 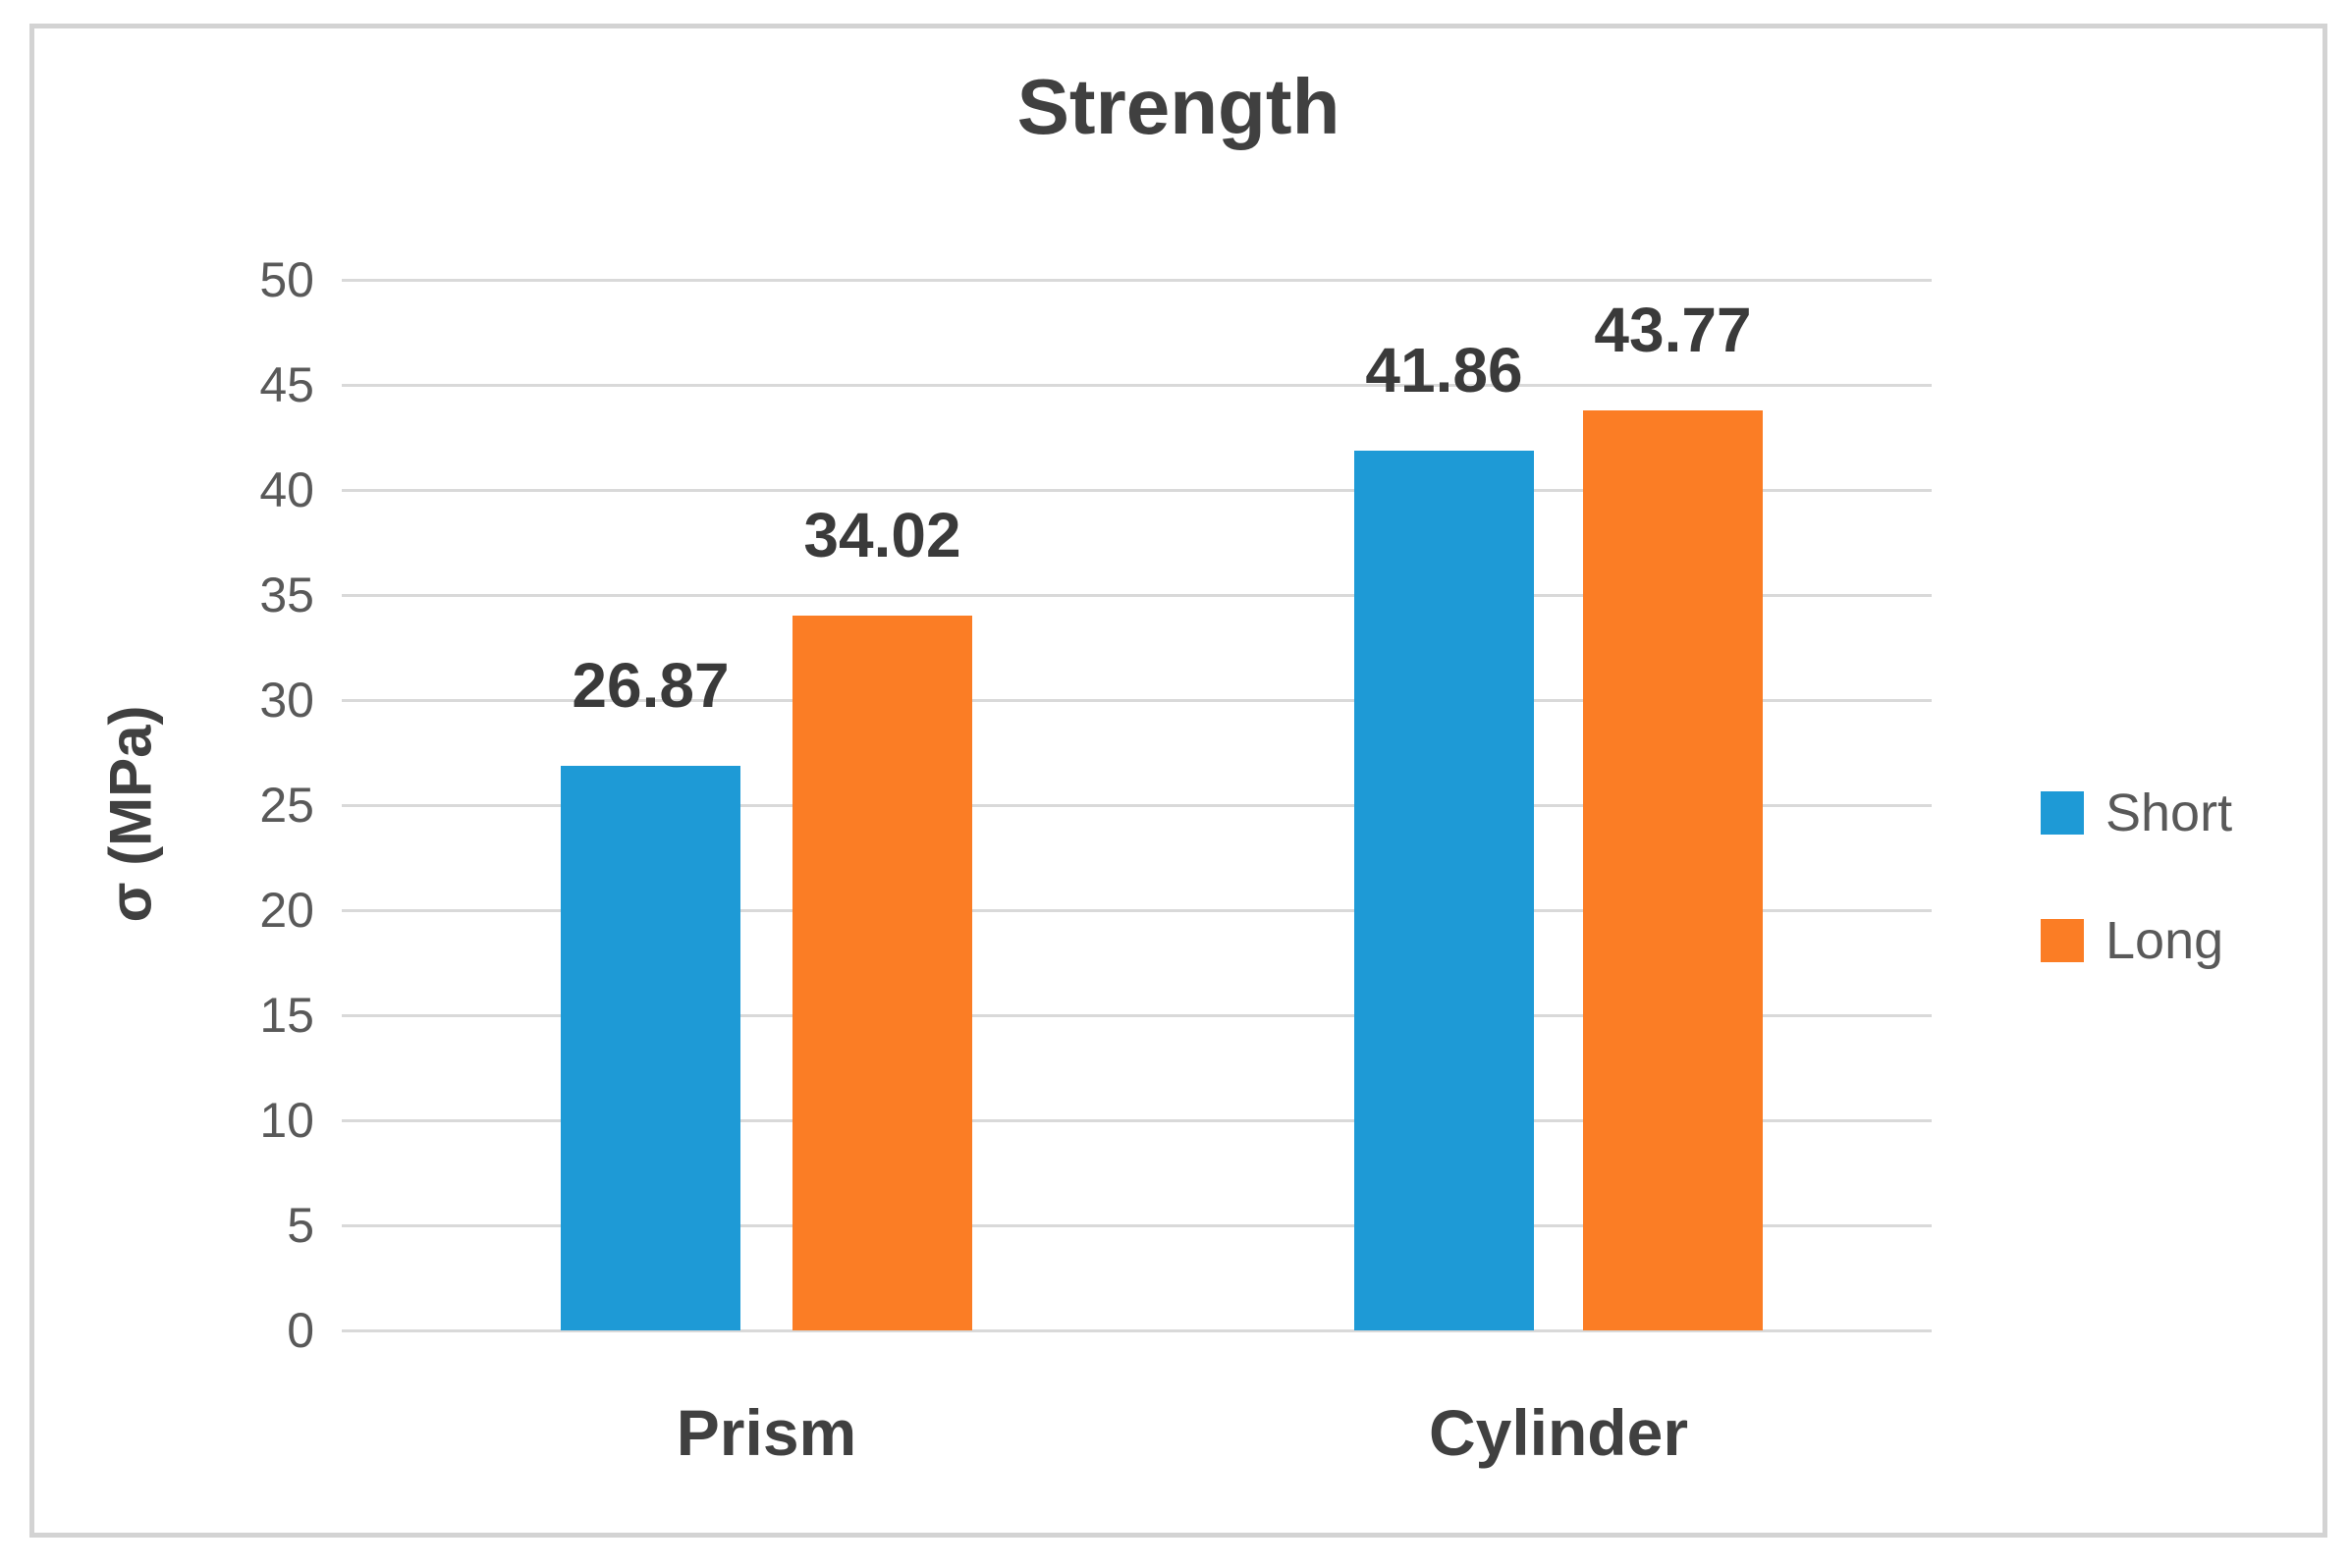 What do you see at coordinates (286, 805) in the screenshot?
I see `y-tick-label-25: 25` at bounding box center [286, 805].